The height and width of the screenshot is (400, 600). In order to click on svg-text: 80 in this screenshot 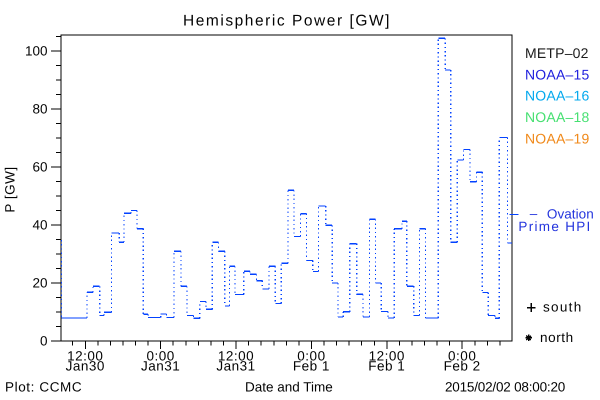, I will do `click(39, 109)`.